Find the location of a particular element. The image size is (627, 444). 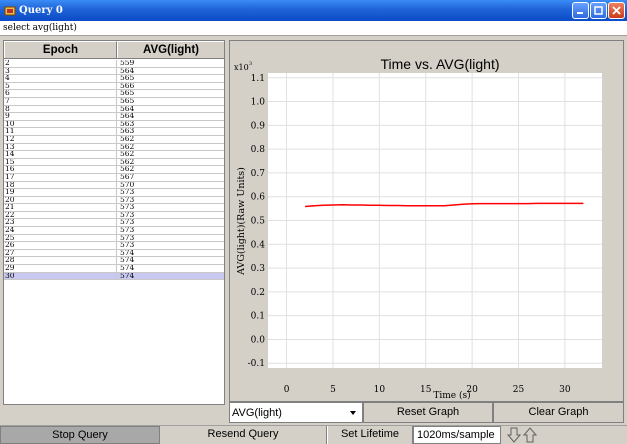

column-header-avg-light: AVG(light) is located at coordinates (170, 49).